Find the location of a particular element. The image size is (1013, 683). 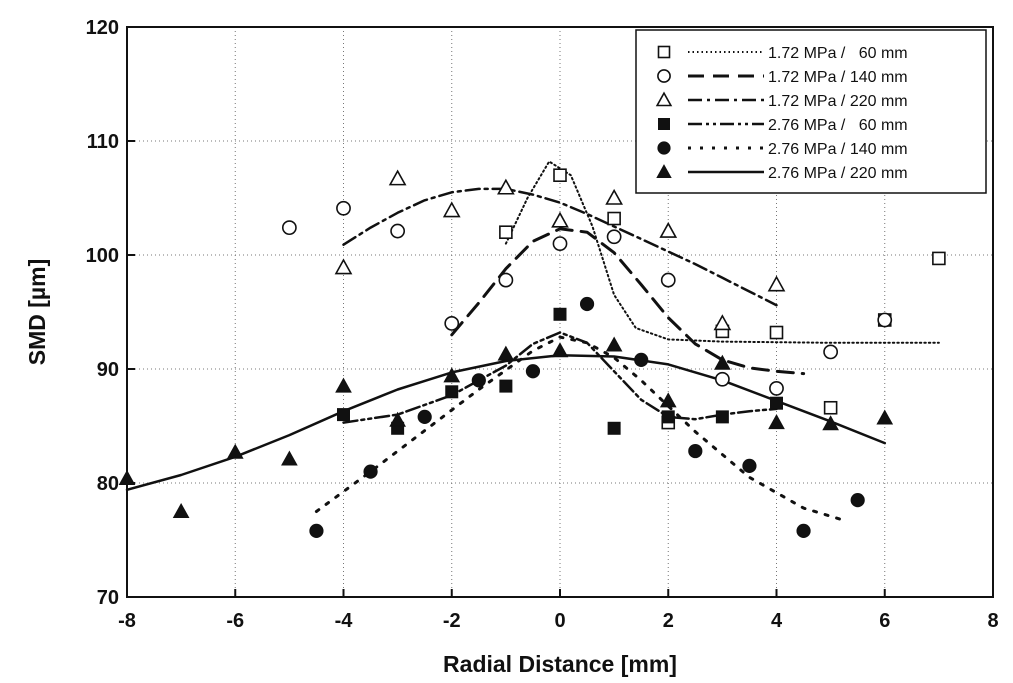

legend-label: 2.76 MPa / 60 mm is located at coordinates (838, 125).